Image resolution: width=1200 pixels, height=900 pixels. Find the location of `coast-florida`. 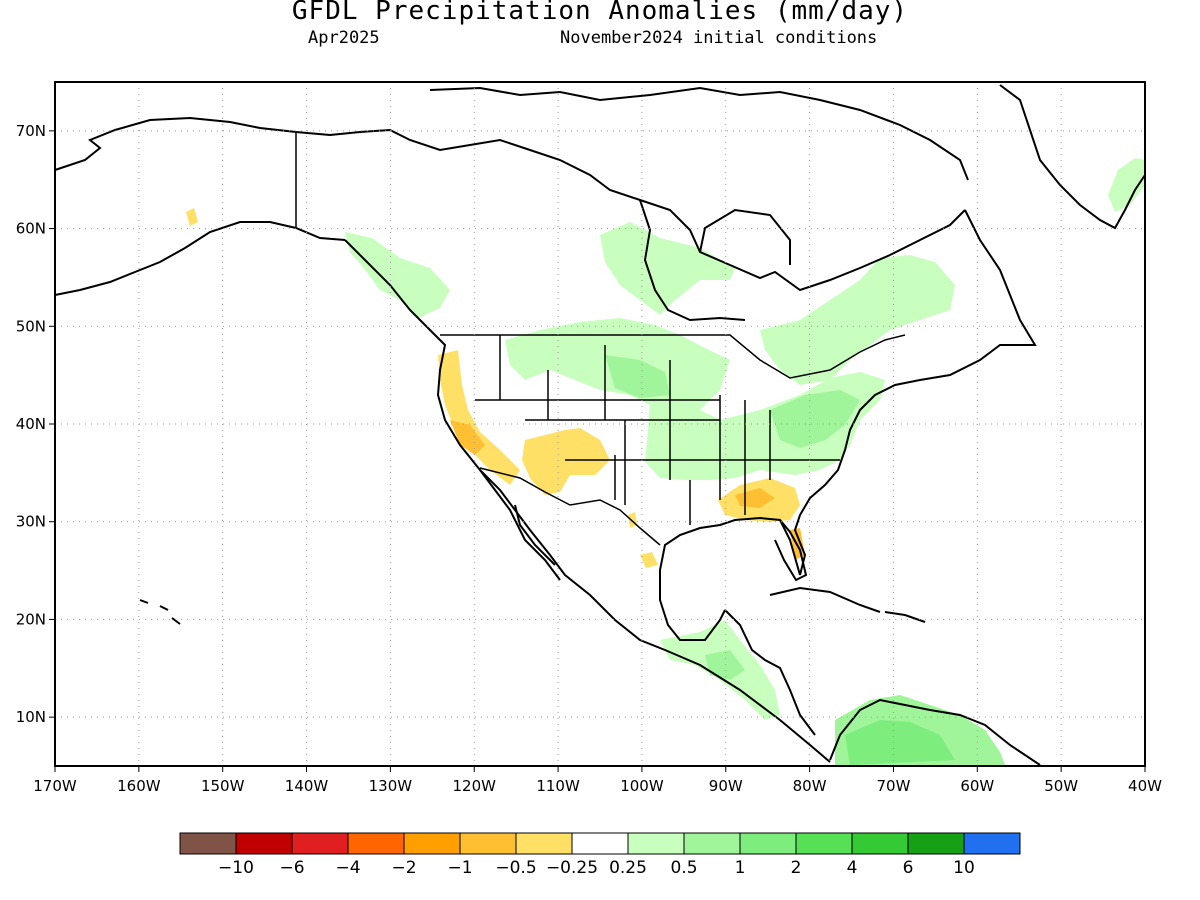

coast-florida is located at coordinates (791, 550).